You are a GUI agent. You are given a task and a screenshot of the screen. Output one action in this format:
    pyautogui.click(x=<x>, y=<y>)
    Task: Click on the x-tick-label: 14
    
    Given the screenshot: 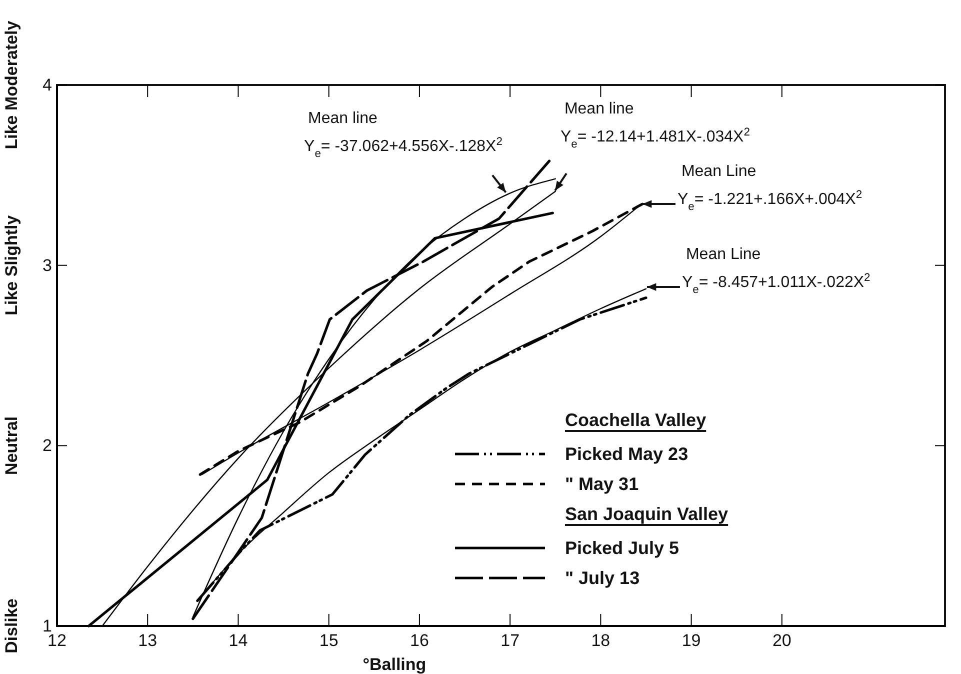 What is the action you would take?
    pyautogui.click(x=238, y=640)
    